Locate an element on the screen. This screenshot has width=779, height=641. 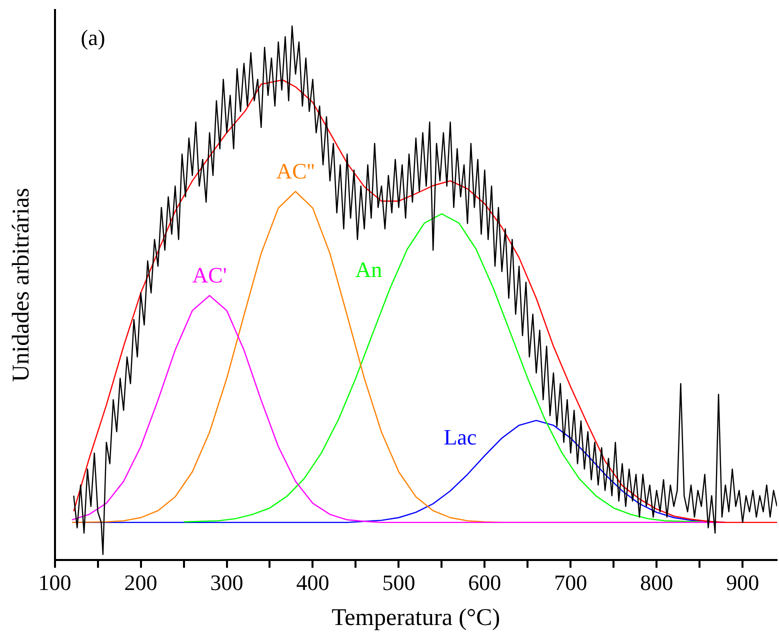
x-tick-label: 100 is located at coordinates (55, 582).